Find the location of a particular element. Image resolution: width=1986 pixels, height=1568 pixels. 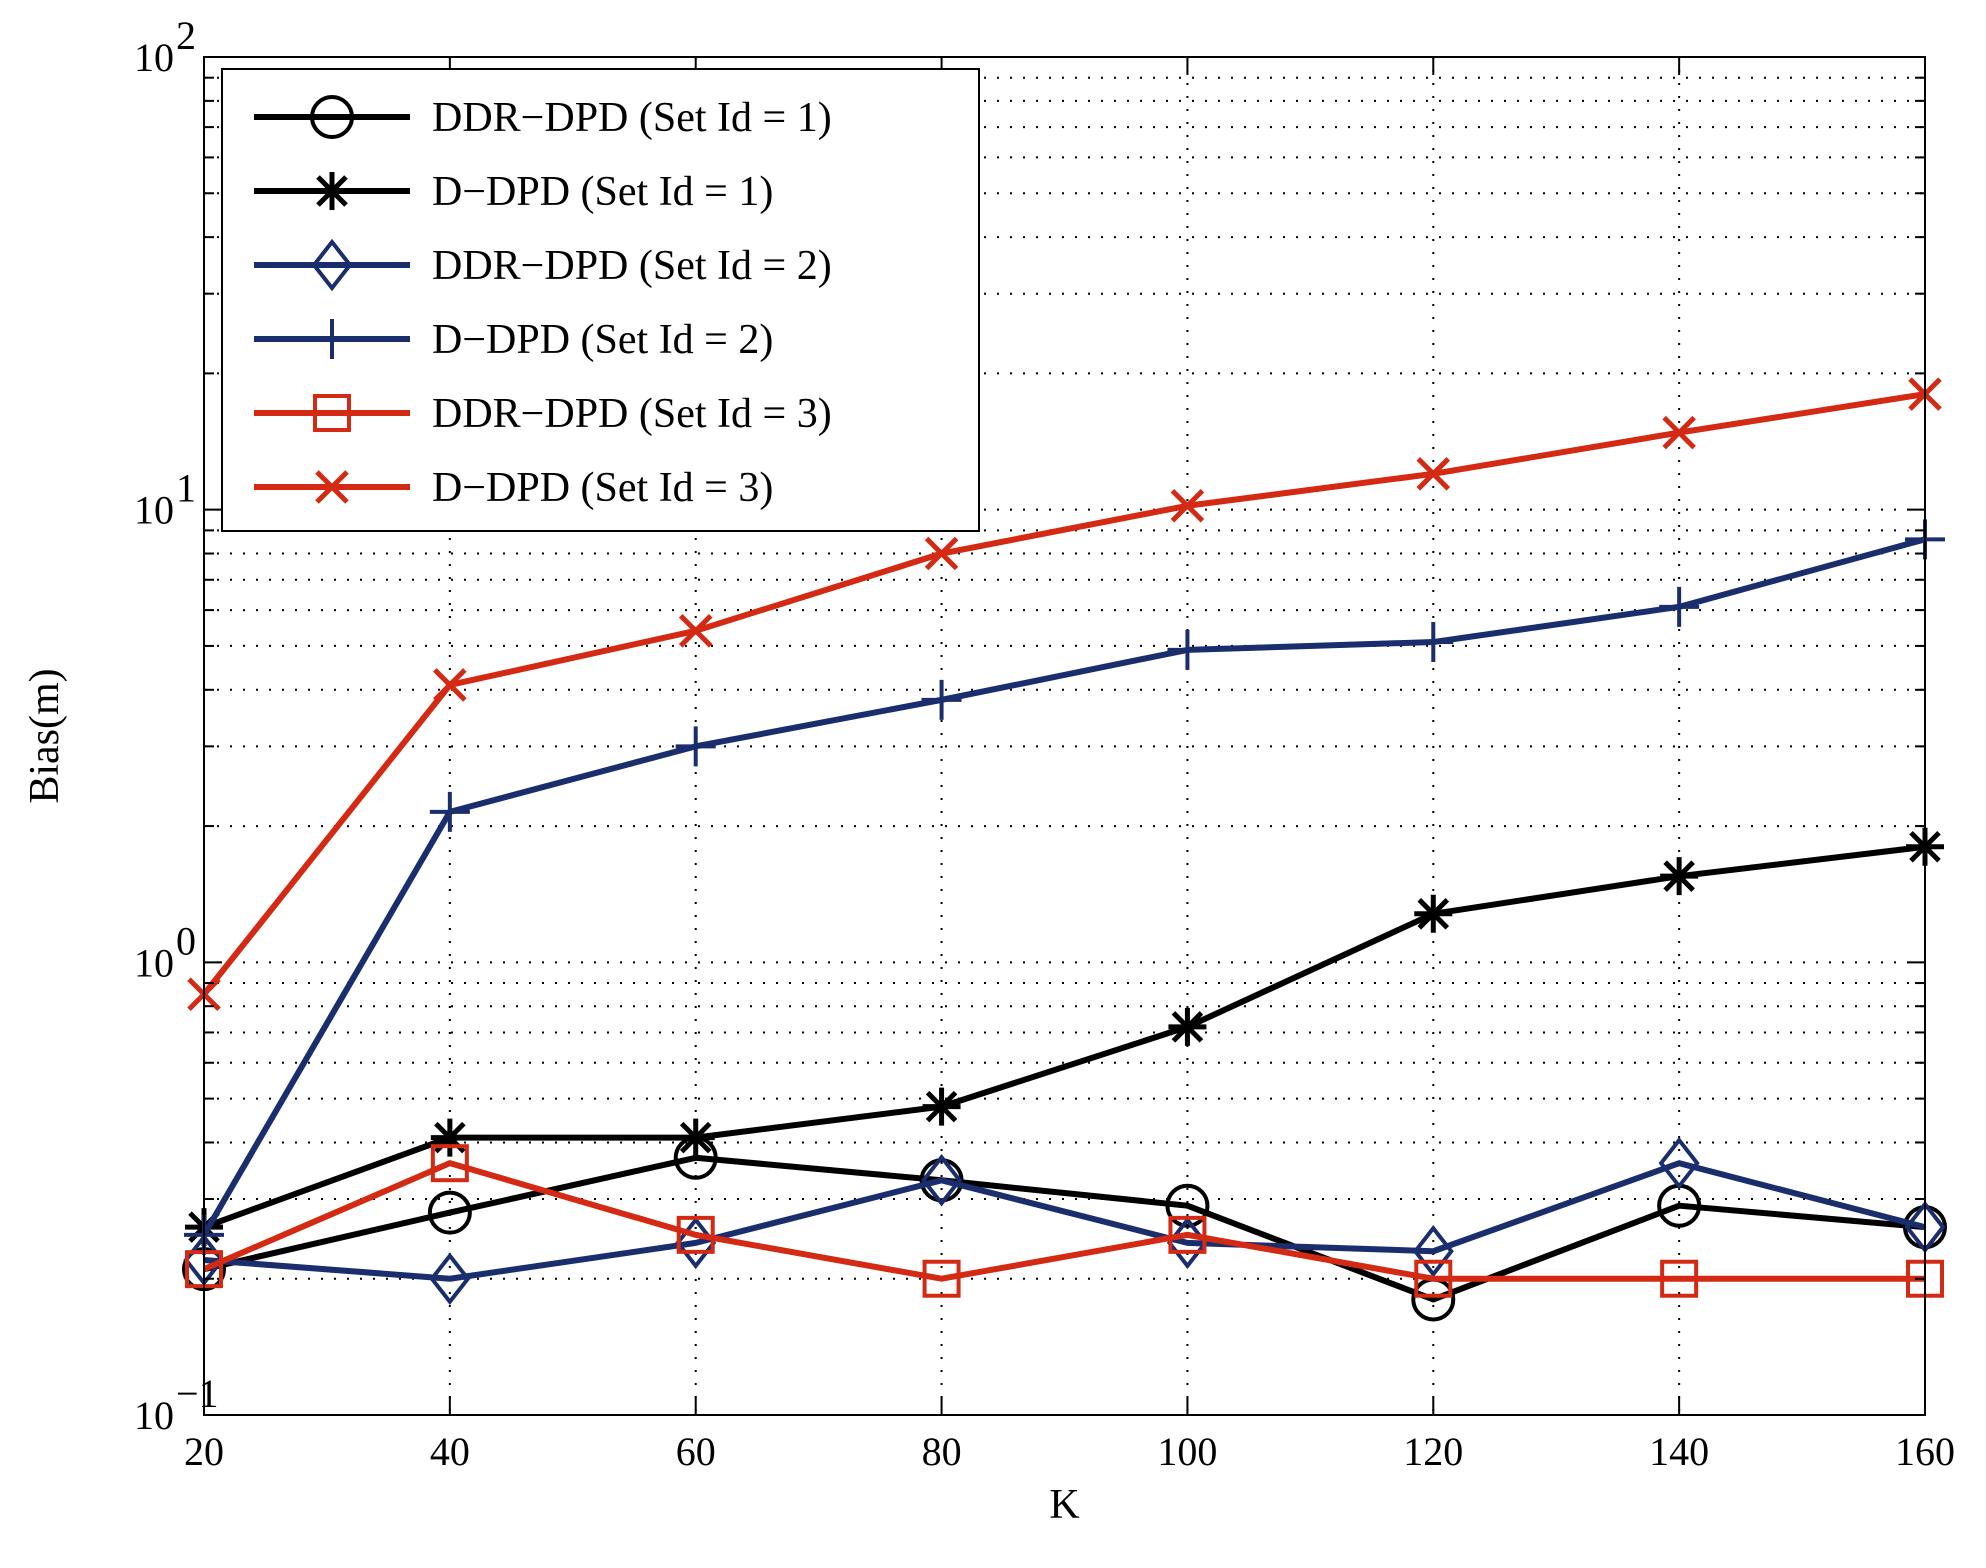

legend-entry: DDR−DPD (Set Id = 1) is located at coordinates (543, 118).